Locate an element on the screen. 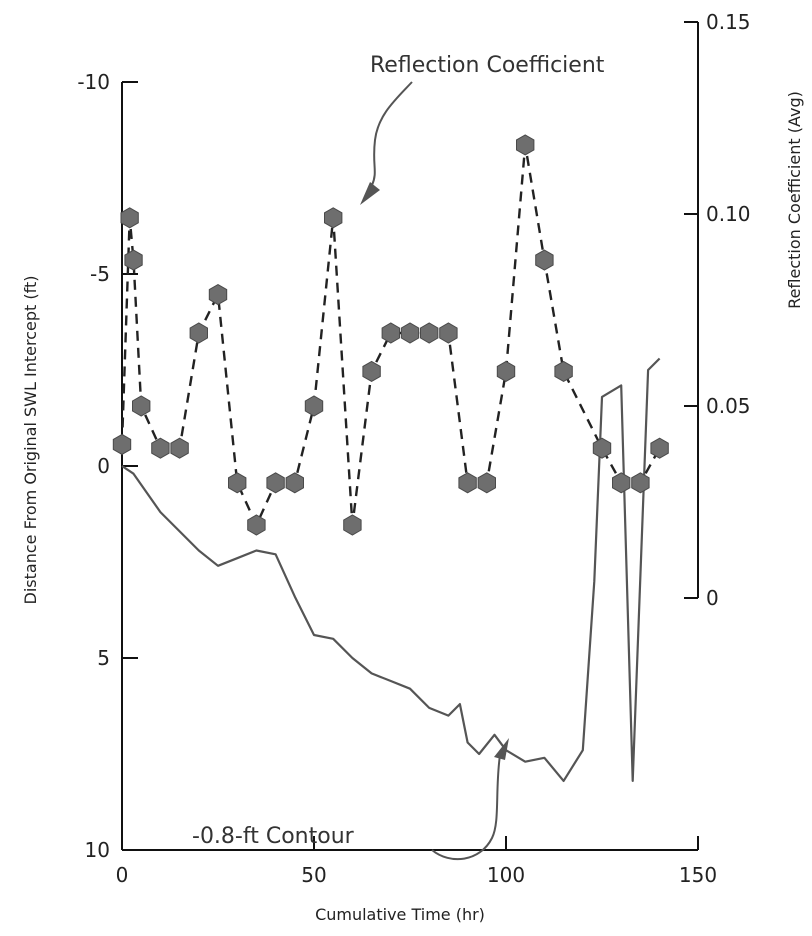 The height and width of the screenshot is (936, 812). left-y-tick-label: 5 is located at coordinates (103, 658).